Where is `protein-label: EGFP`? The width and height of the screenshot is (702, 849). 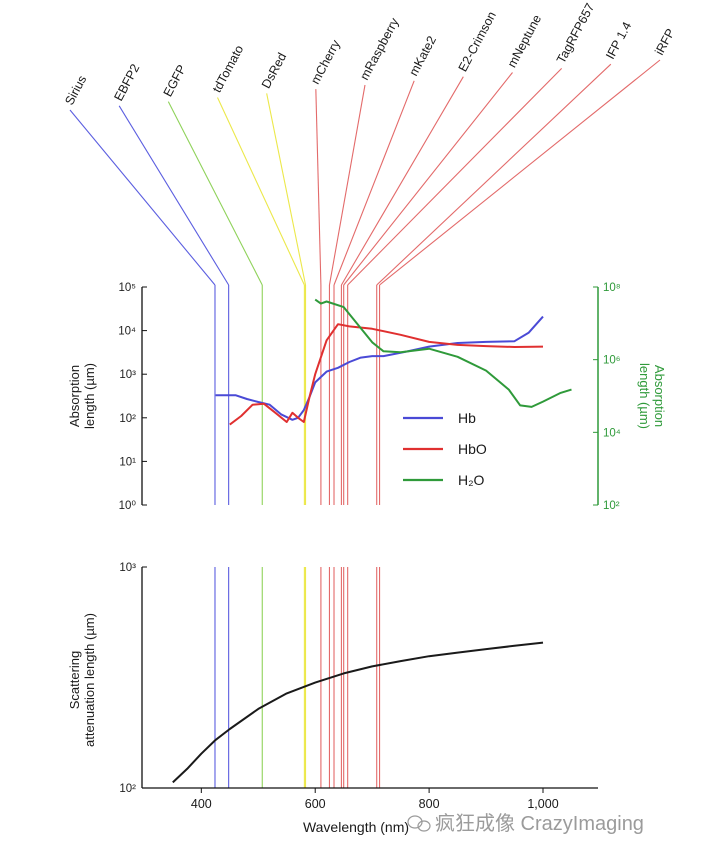
protein-label: EGFP is located at coordinates (175, 80).